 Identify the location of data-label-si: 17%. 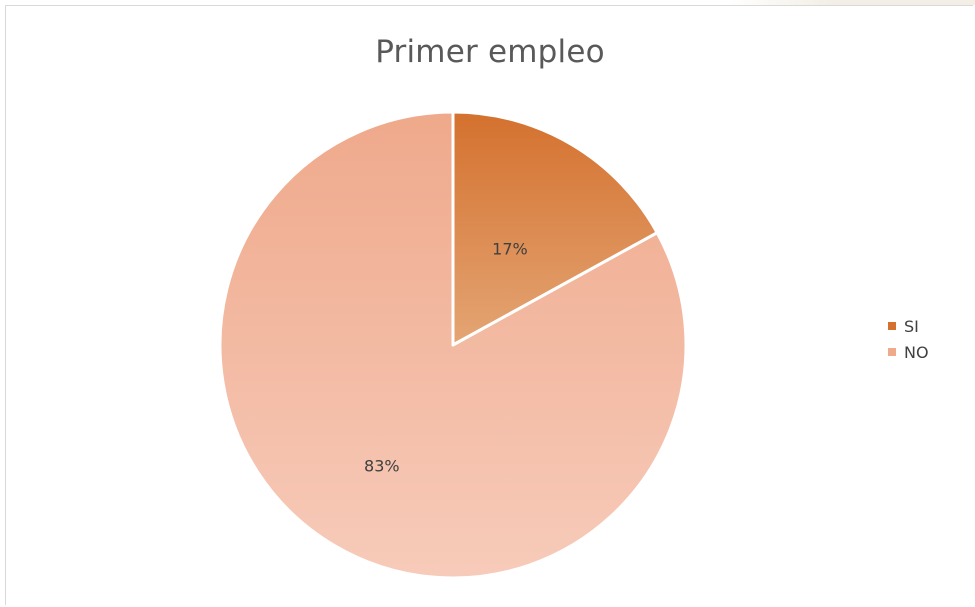
(510, 249).